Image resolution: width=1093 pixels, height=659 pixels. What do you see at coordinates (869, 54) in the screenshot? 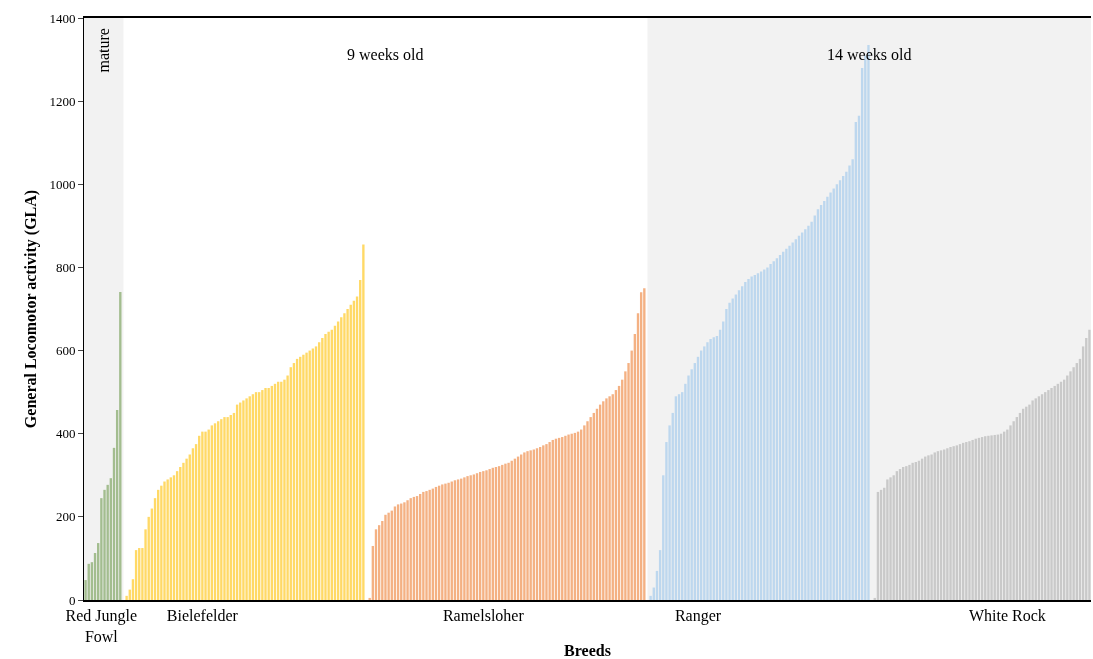
I see `annotation: 14 weeks old` at bounding box center [869, 54].